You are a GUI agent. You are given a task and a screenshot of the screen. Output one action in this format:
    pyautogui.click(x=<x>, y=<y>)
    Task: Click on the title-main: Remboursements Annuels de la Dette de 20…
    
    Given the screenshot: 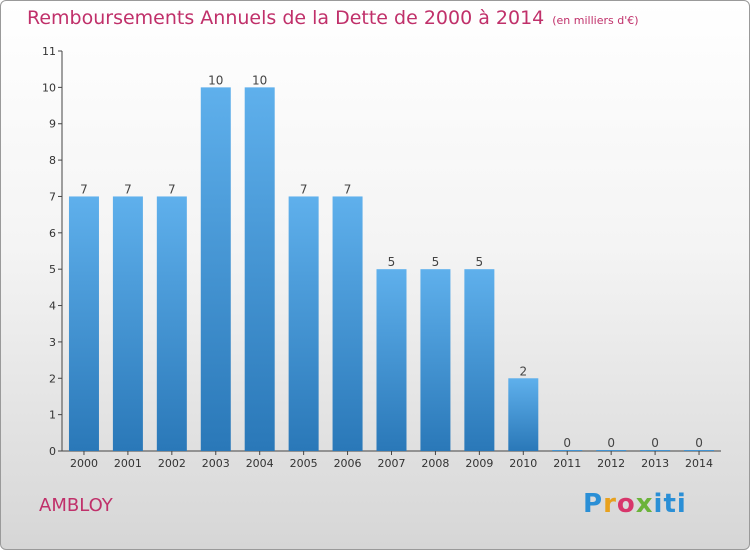 What is the action you would take?
    pyautogui.click(x=286, y=18)
    